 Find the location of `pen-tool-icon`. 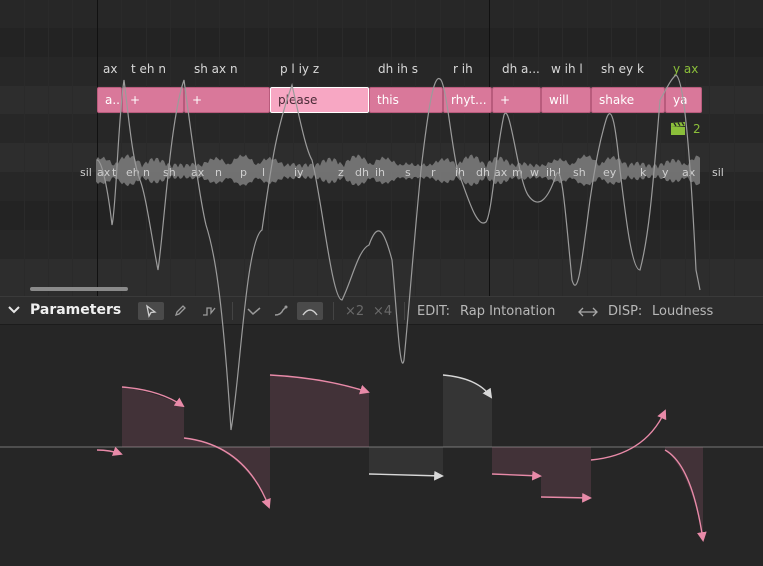

pen-tool-icon is located at coordinates (180, 311).